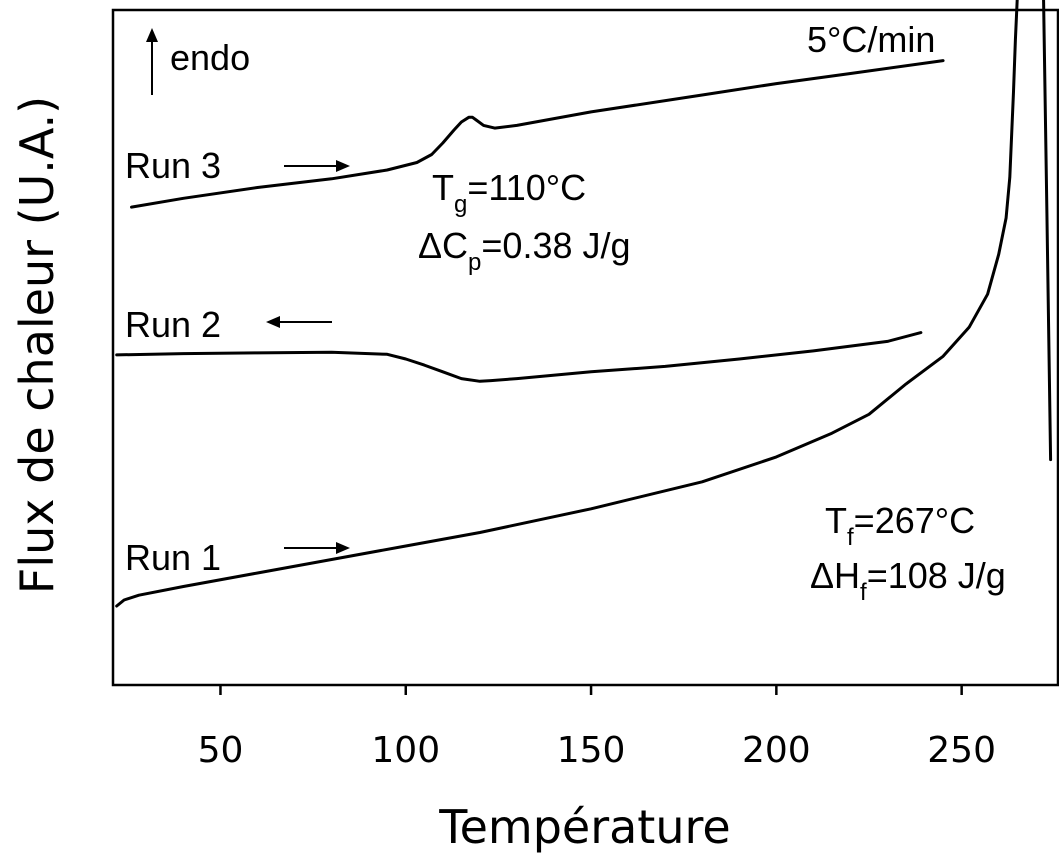  I want to click on dhf-sub: f, so click(863, 592).